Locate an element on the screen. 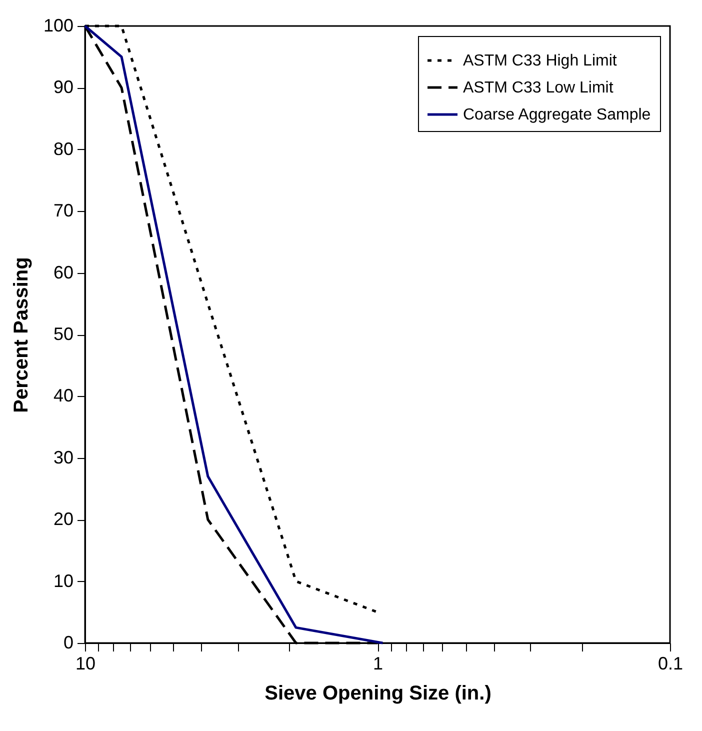 The height and width of the screenshot is (731, 702). legend-label: ASTM C33 High Limit is located at coordinates (540, 61).